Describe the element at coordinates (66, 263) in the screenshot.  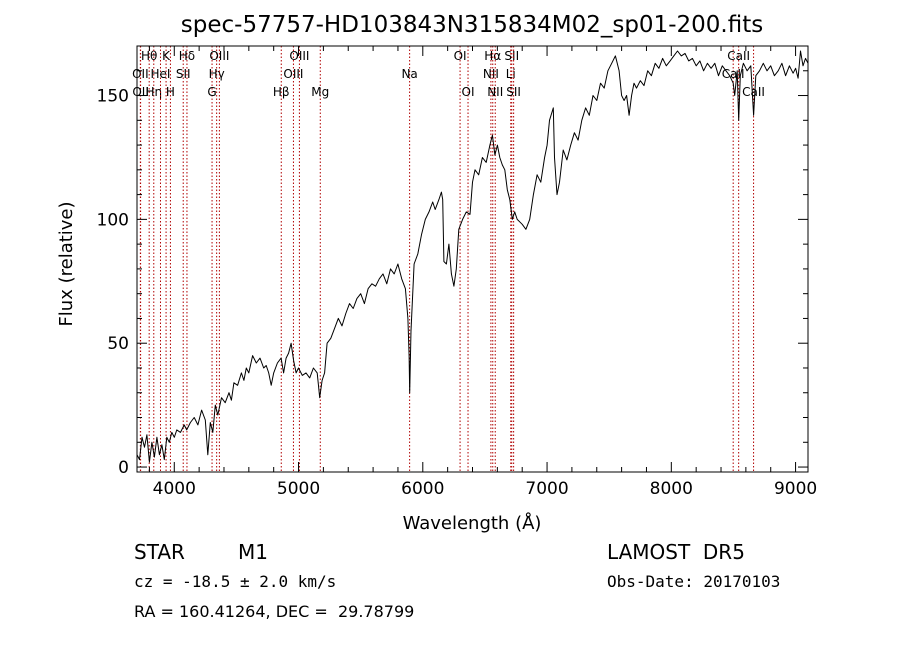
I see `y-axis-label: Flux (relative)` at that location.